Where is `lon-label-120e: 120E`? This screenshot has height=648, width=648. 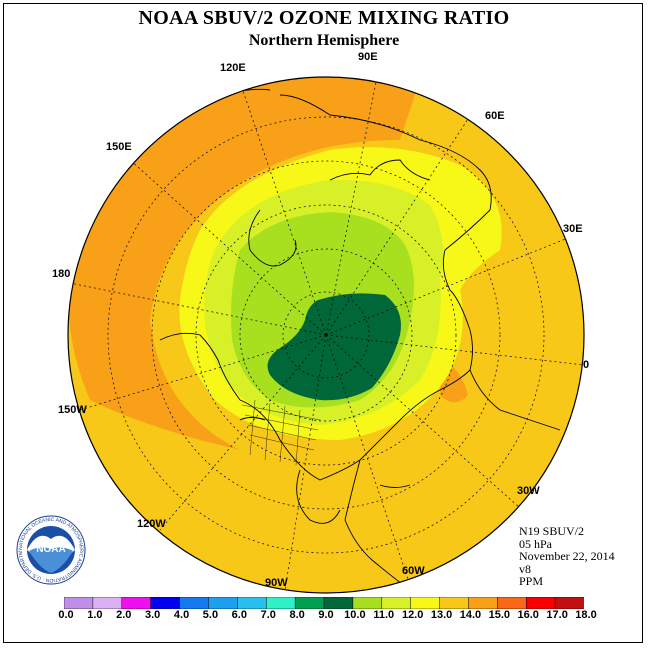
lon-label-120e: 120E is located at coordinates (233, 68).